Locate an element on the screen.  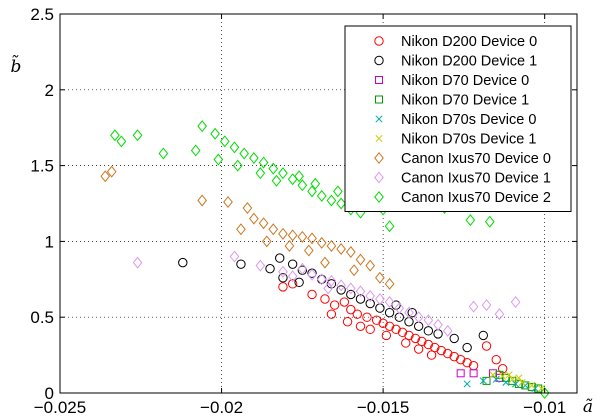
y-tick-label: 1.5 is located at coordinates (42, 166).